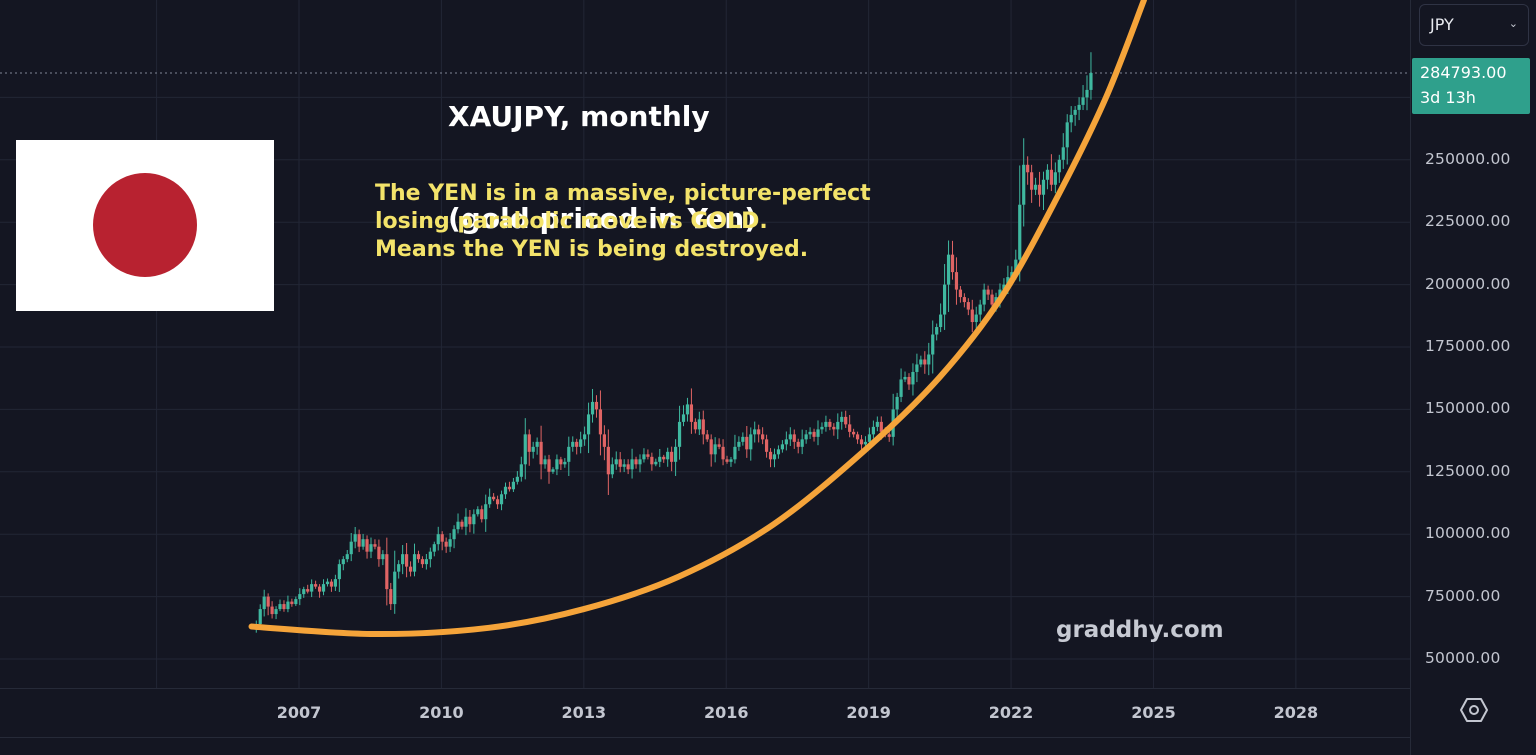  I want to click on settings-button, so click(1474, 710).